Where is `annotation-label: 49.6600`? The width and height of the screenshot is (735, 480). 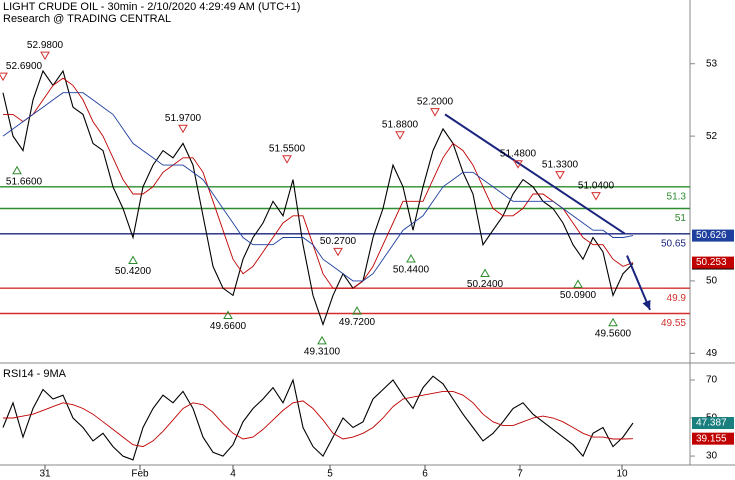 annotation-label: 49.6600 is located at coordinates (228, 326).